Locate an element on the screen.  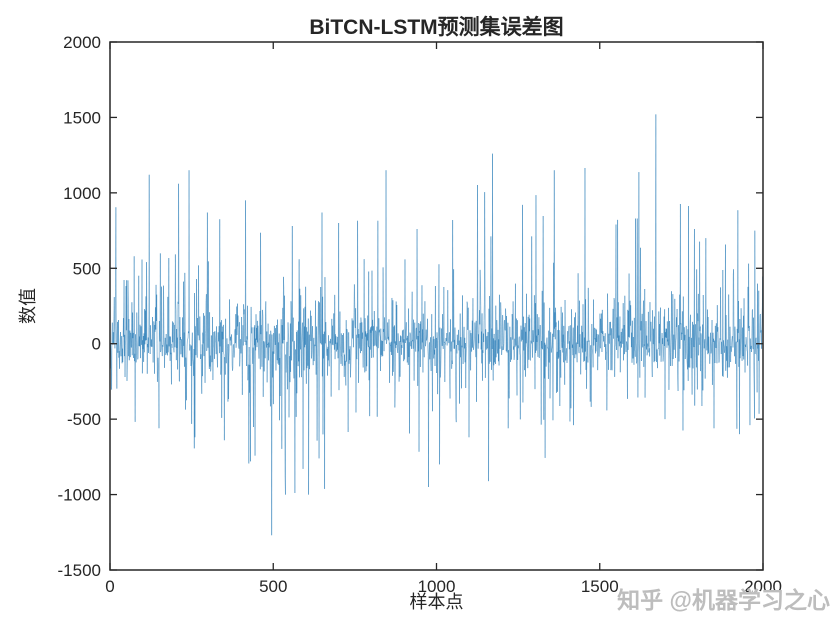
x-tick-label: 2000 is located at coordinates (763, 586).